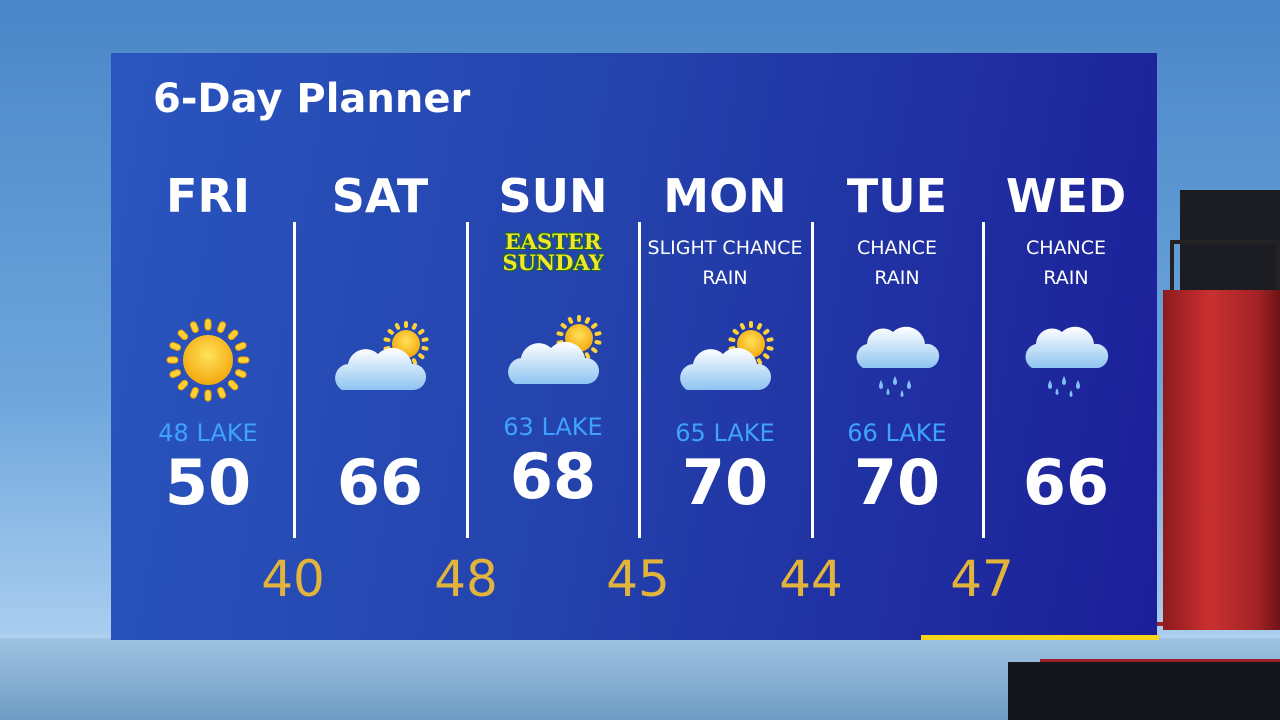  Describe the element at coordinates (811, 579) in the screenshot. I see `low-temp: 44` at that location.